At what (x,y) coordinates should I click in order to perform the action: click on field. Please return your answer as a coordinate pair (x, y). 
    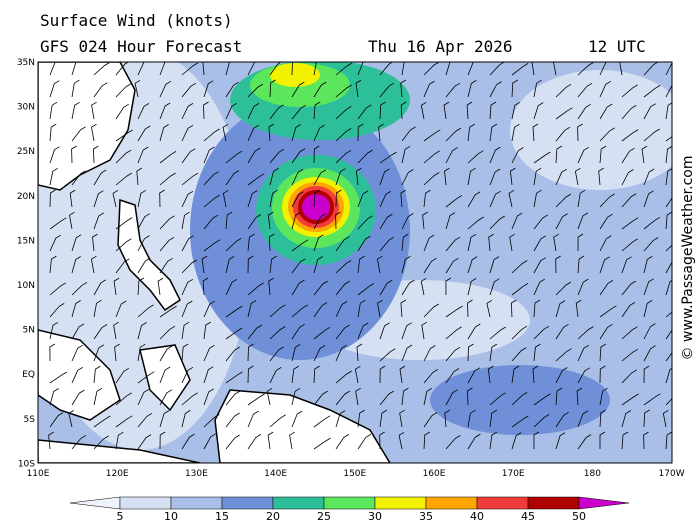
    Looking at the image, I should click on (520, 400).